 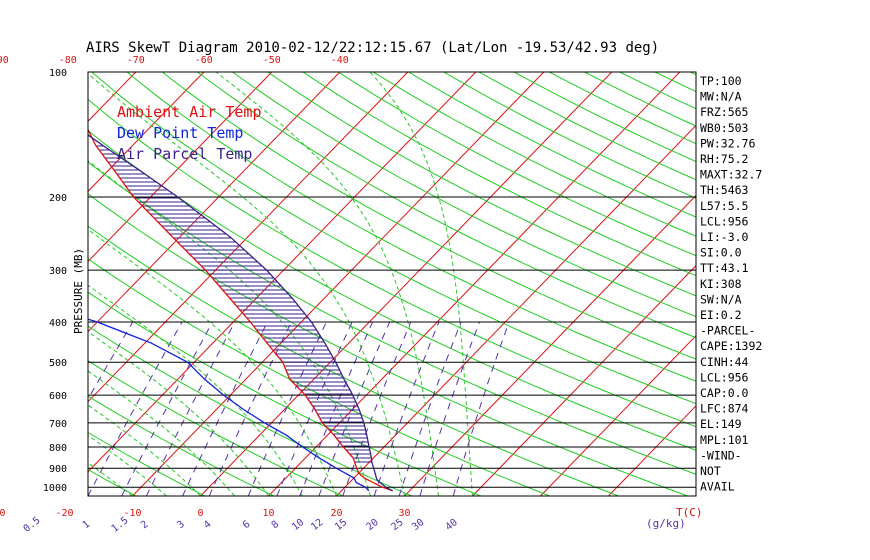 I want to click on pressure-tick-label: 900, so click(x=58, y=469).